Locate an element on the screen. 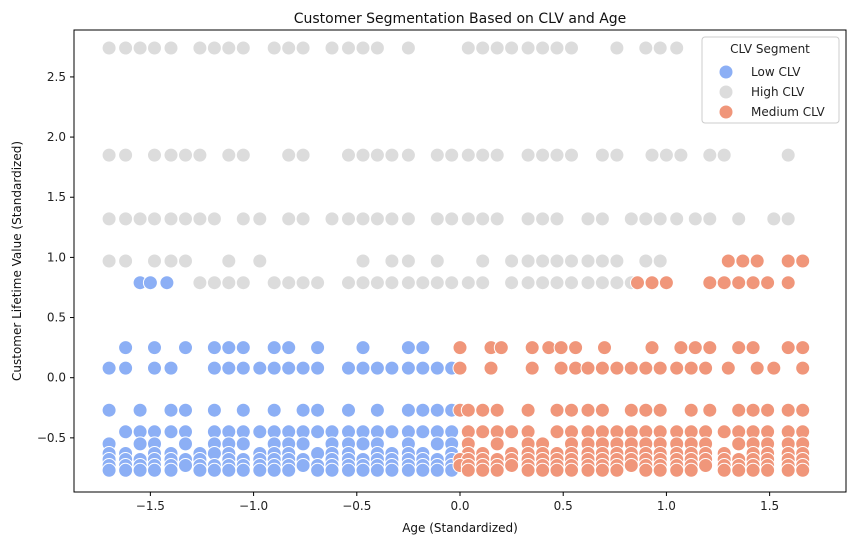  legend-label: Low CLV is located at coordinates (776, 72).